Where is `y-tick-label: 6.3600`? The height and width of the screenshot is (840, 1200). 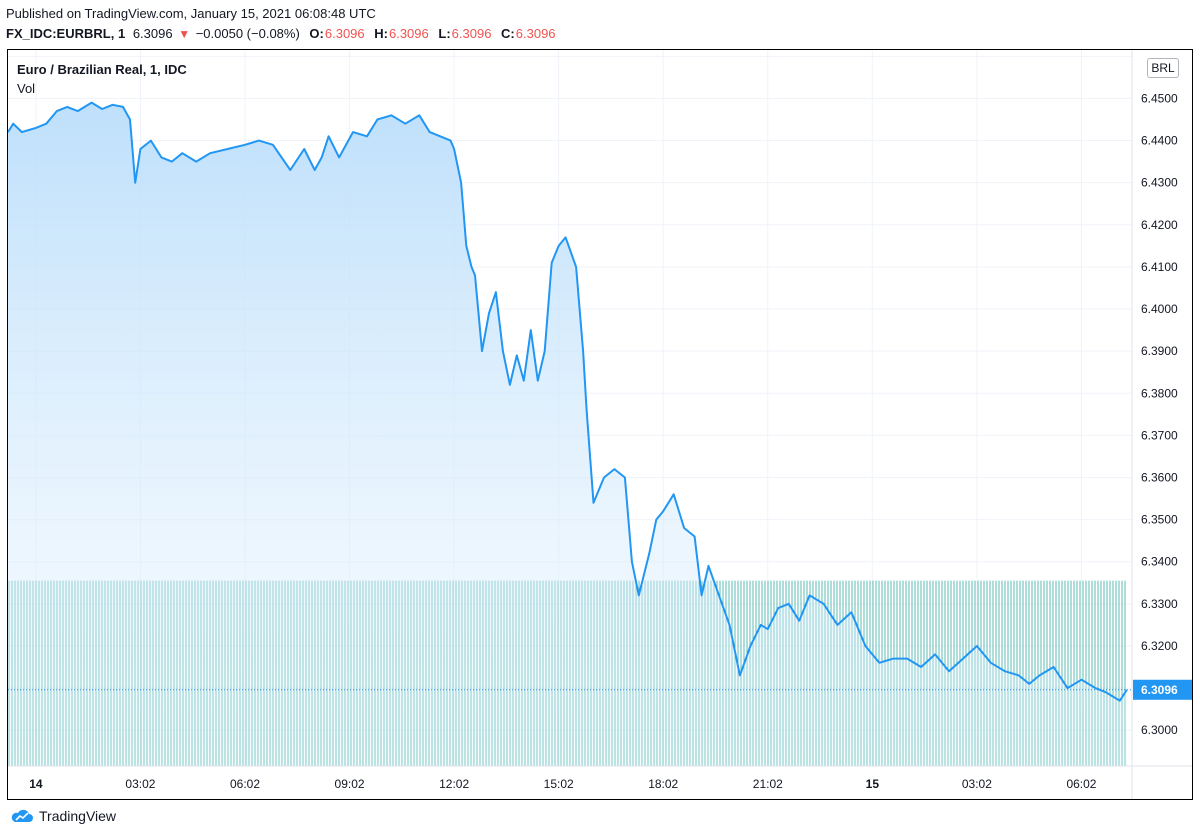
y-tick-label: 6.3600 is located at coordinates (1159, 477).